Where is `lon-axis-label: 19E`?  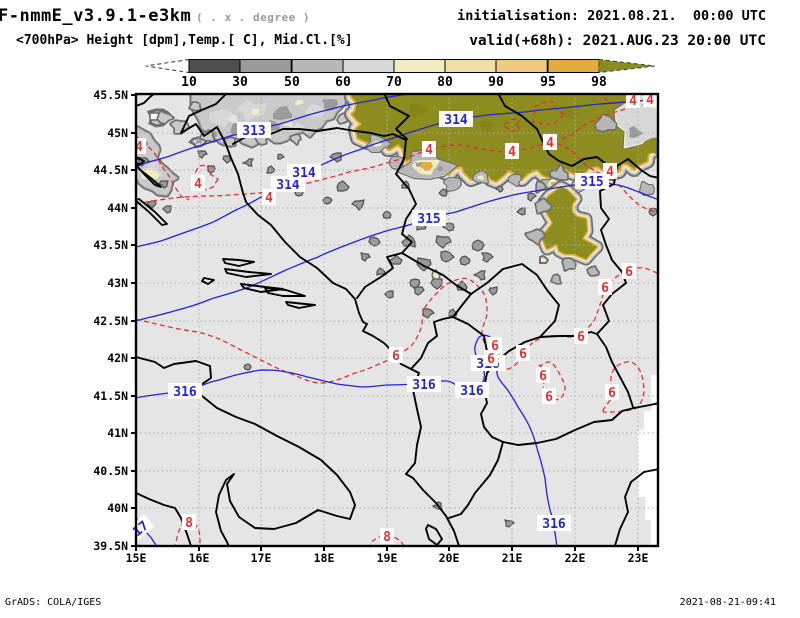 lon-axis-label: 19E is located at coordinates (387, 558).